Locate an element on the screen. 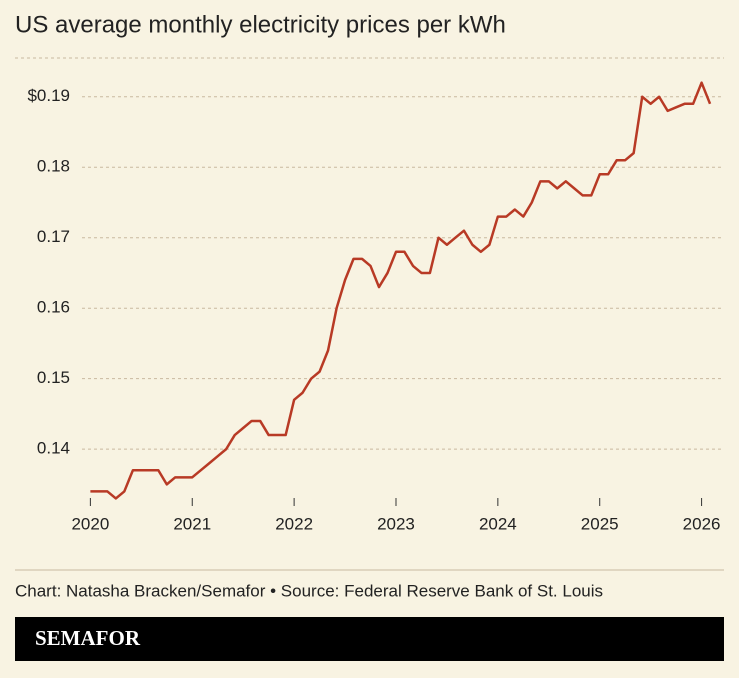 The width and height of the screenshot is (739, 678). x-tick-label: 2023 is located at coordinates (396, 523).